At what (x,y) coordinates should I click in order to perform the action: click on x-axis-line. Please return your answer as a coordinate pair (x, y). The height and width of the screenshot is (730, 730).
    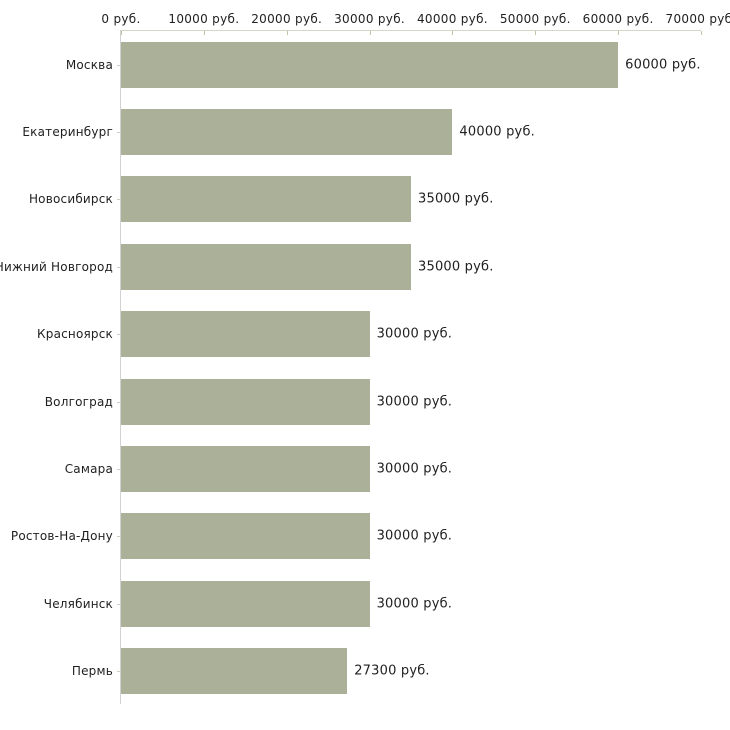
    Looking at the image, I should click on (410, 30).